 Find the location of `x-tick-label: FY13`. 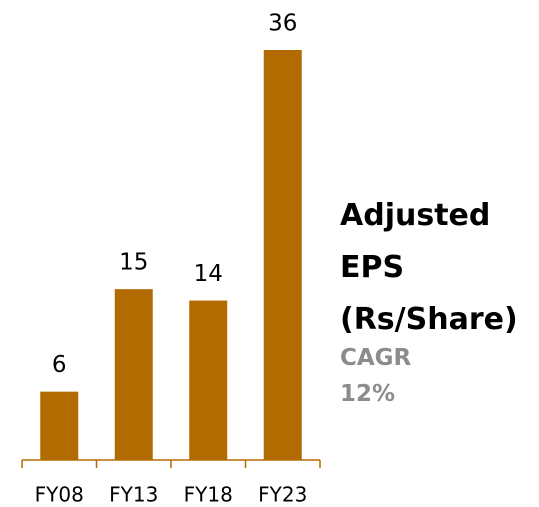

x-tick-label: FY13 is located at coordinates (133, 495).